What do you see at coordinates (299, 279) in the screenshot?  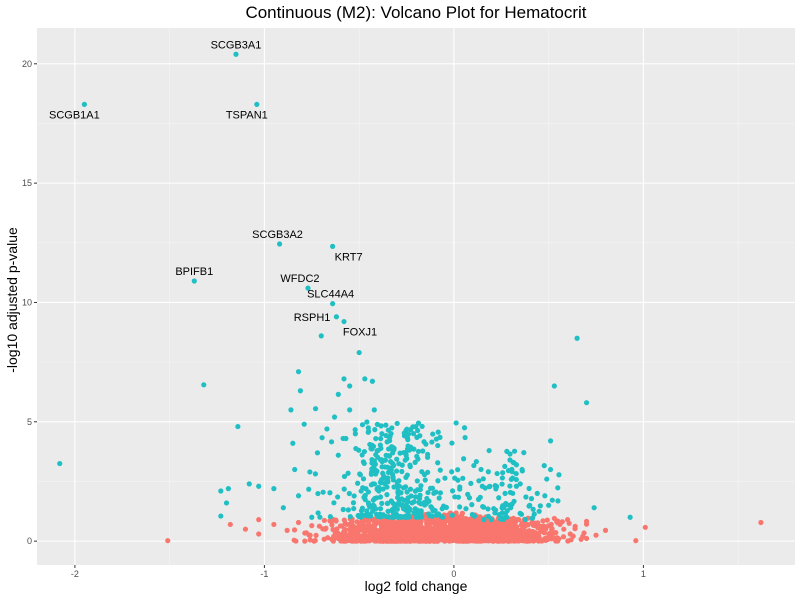 I see `gene-label: WFDC2` at bounding box center [299, 279].